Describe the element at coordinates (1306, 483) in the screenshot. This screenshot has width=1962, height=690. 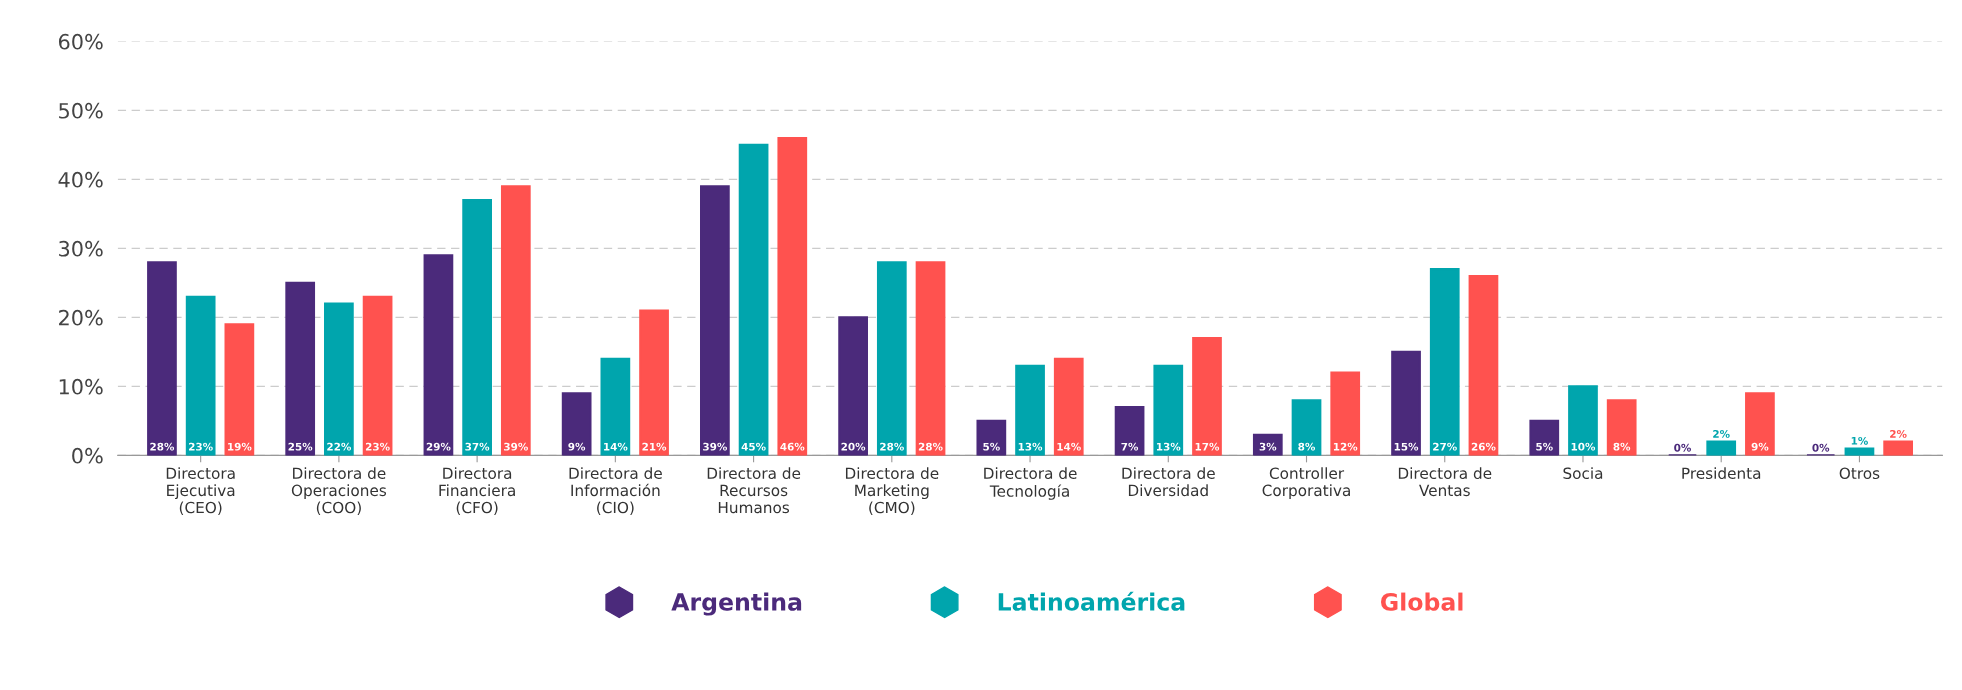
I see `x-tick-label: Controller Corporativa` at that location.